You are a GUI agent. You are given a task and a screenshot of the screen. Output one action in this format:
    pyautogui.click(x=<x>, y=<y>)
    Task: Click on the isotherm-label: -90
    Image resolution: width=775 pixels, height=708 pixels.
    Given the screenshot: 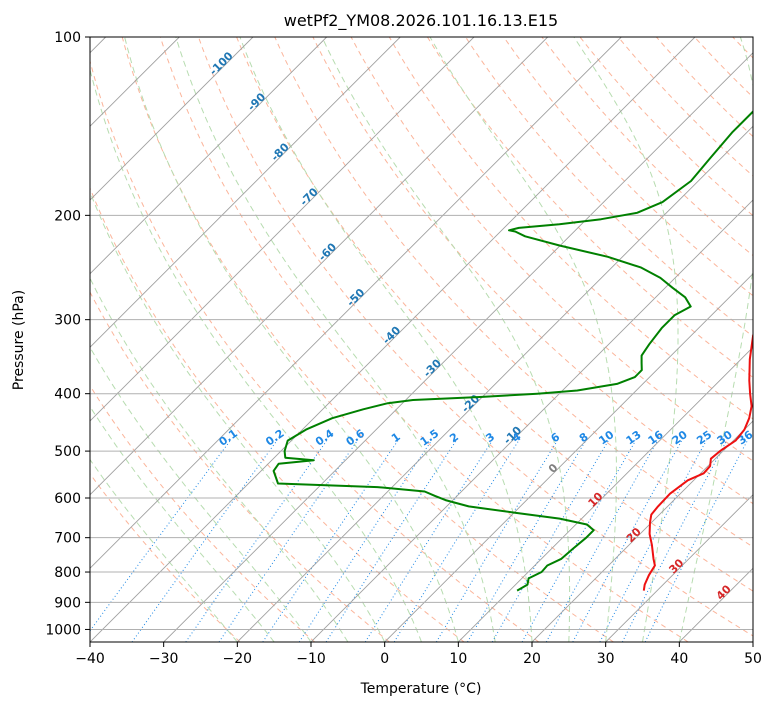 What is the action you would take?
    pyautogui.click(x=256, y=101)
    